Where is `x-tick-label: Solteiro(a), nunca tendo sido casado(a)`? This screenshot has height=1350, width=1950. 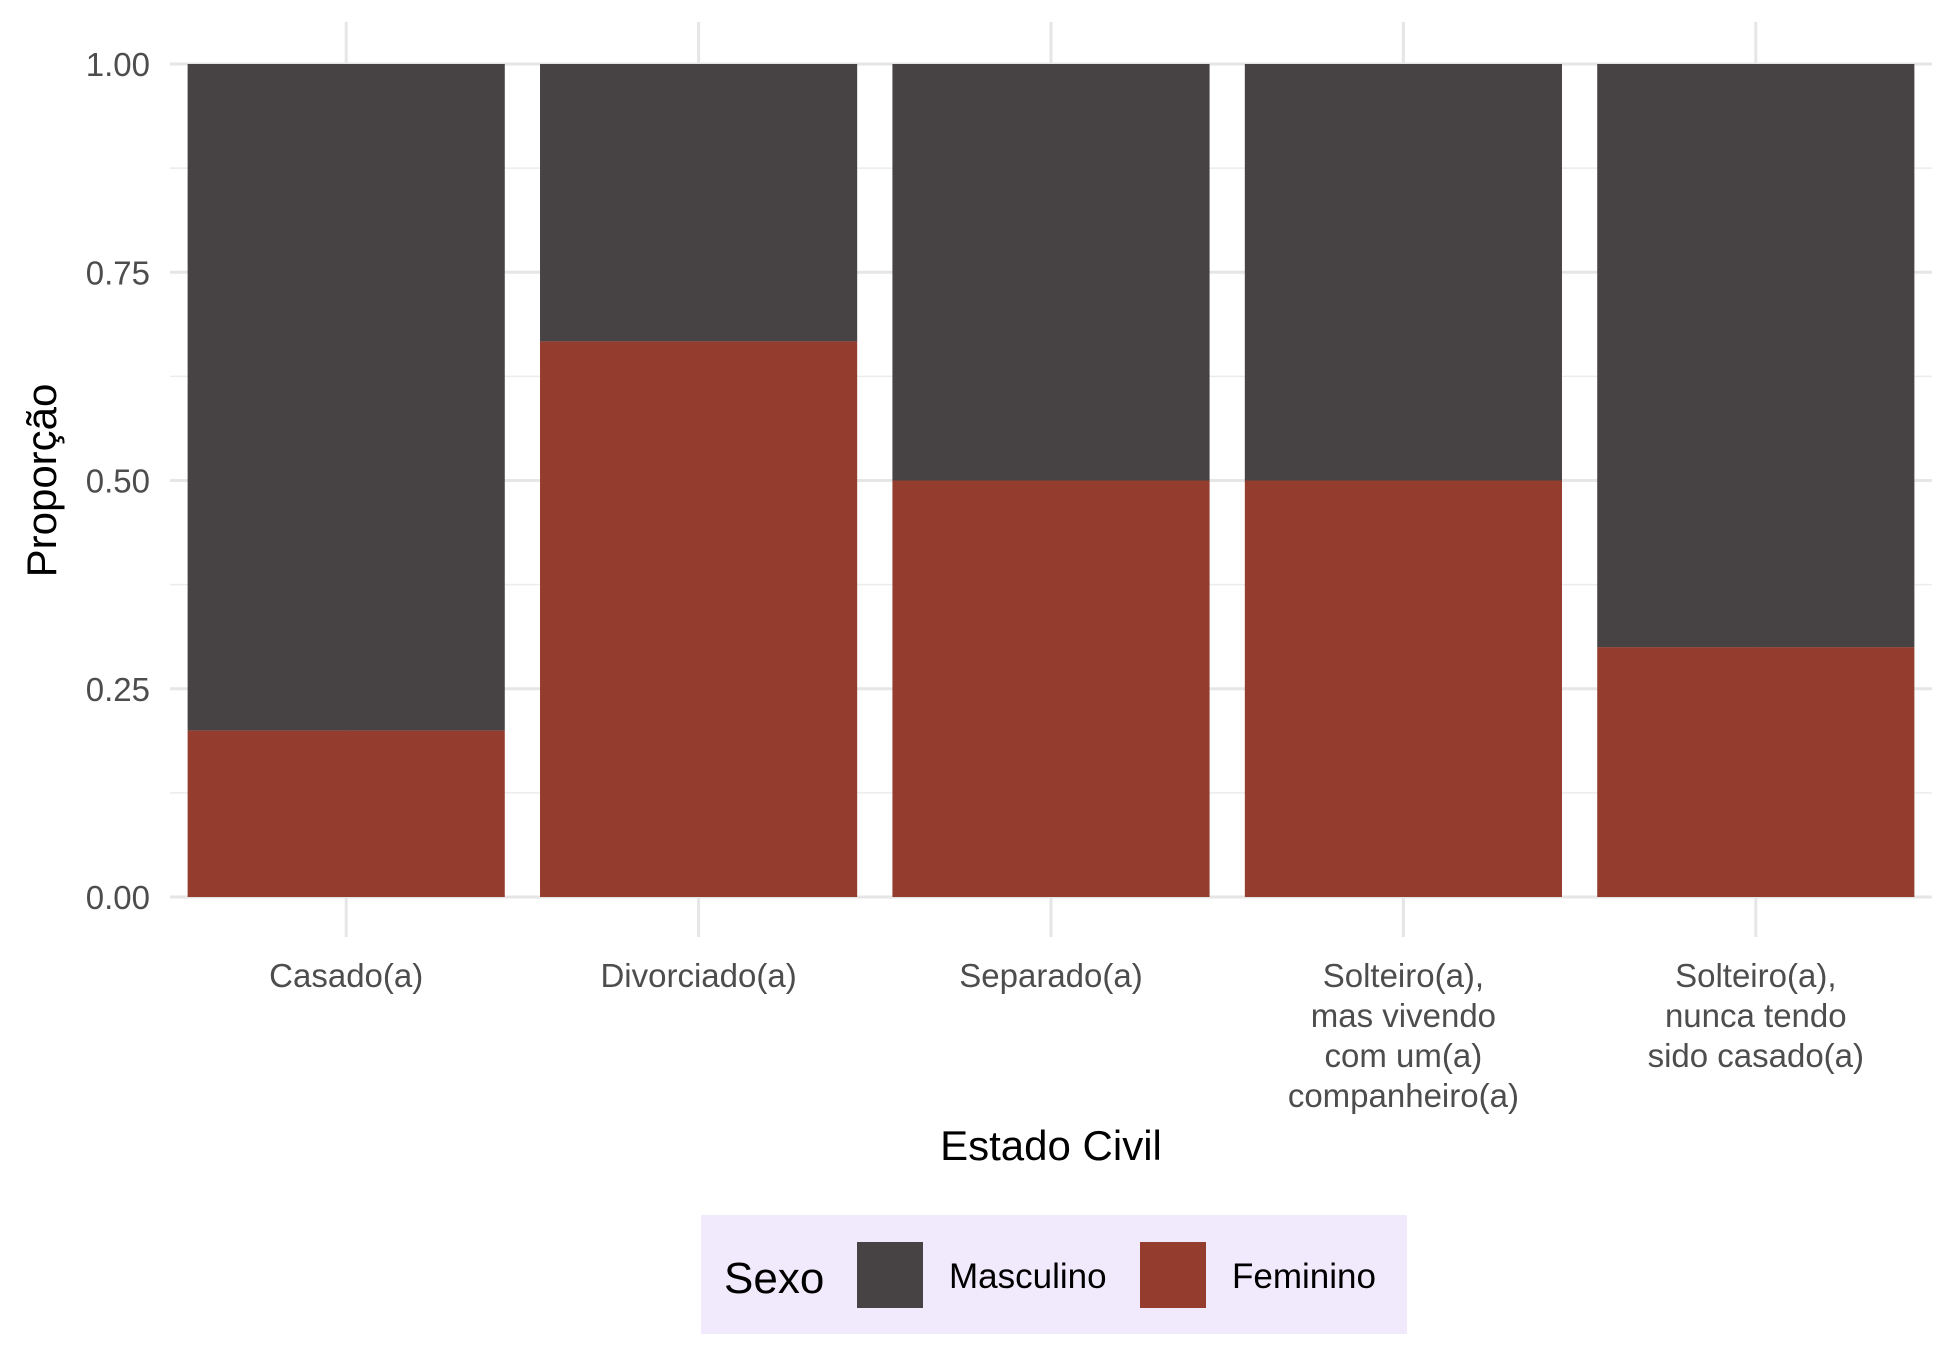
x-tick-label: Solteiro(a), nunca tendo sido casado(a) is located at coordinates (1756, 1015).